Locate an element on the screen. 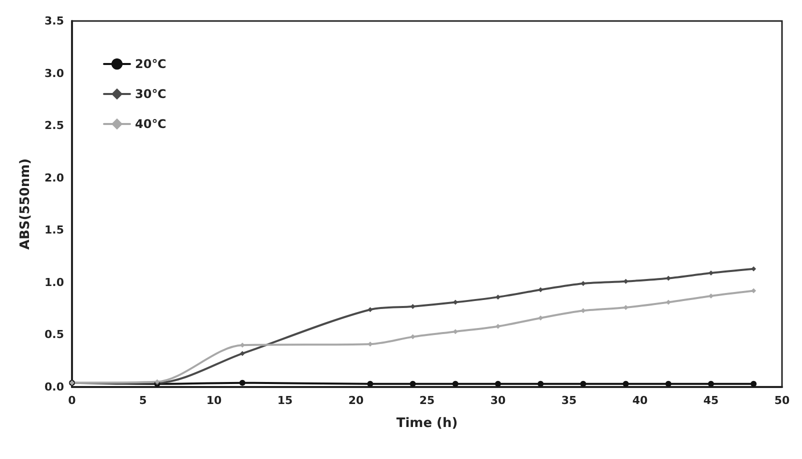 The width and height of the screenshot is (802, 459). x-tick-label: 45 is located at coordinates (711, 400).